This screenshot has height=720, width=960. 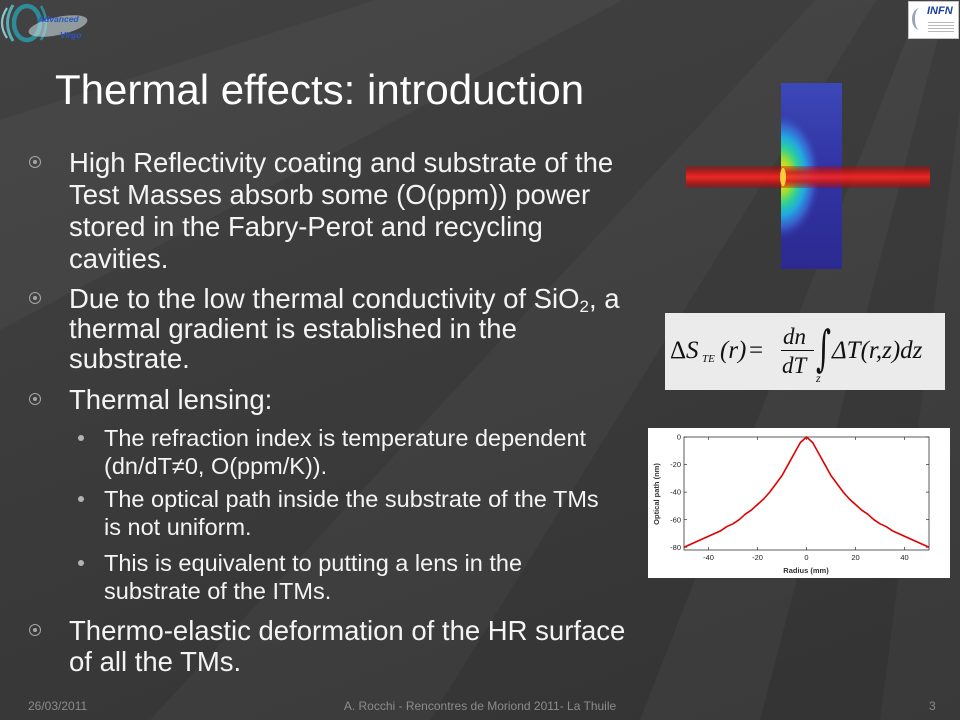 I want to click on y-tick-label: 0, so click(x=679, y=437).